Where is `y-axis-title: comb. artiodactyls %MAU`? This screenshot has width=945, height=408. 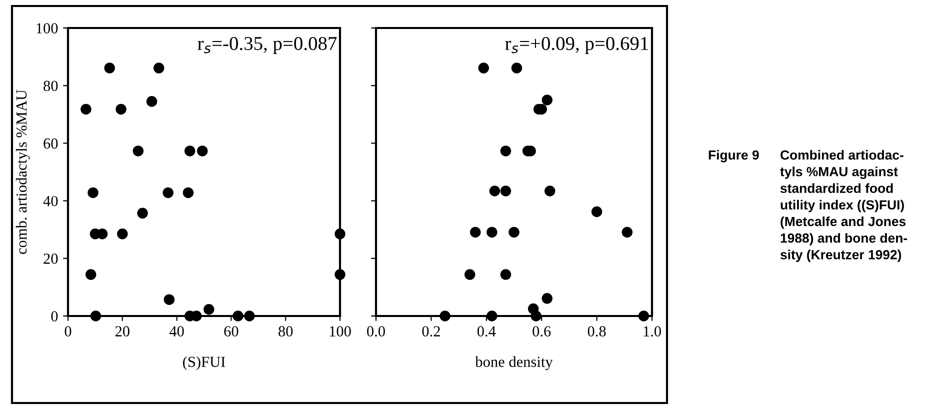 y-axis-title: comb. artiodactyls %MAU is located at coordinates (23, 172).